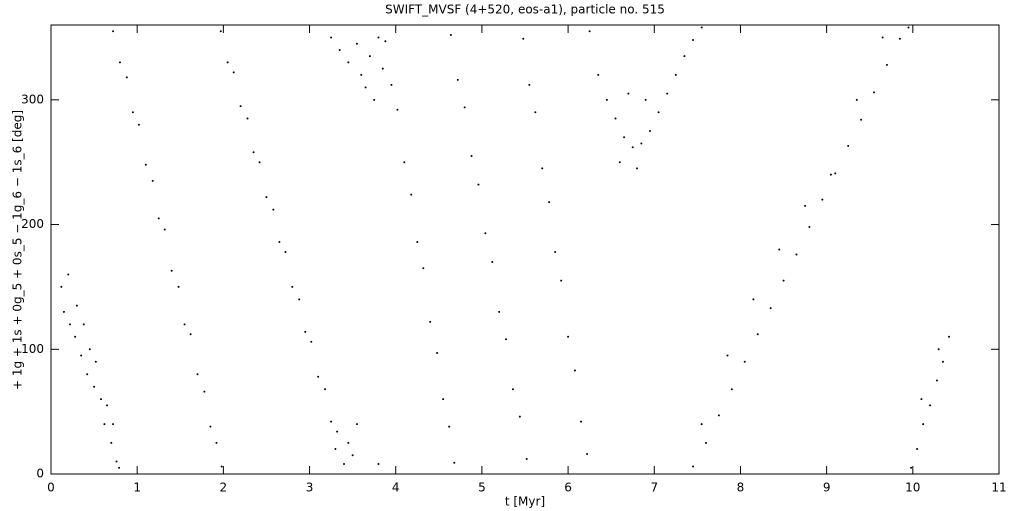  I want to click on x-tick-label: 1, so click(137, 488).